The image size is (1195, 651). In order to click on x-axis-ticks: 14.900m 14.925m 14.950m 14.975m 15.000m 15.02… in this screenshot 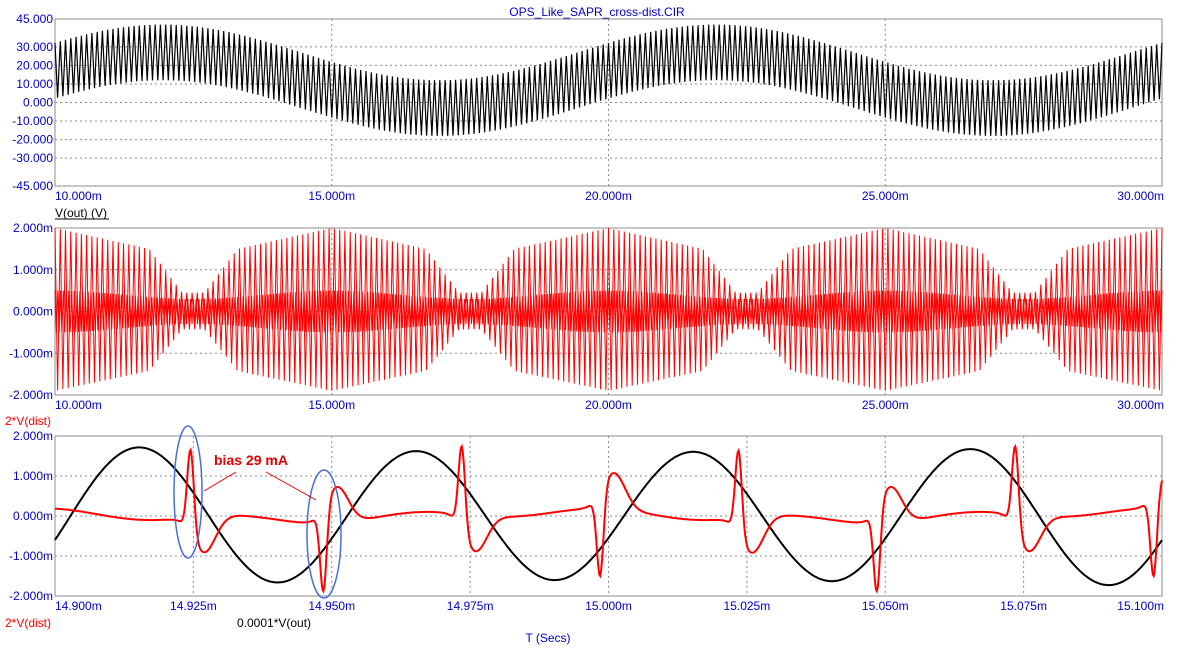, I will do `click(609, 606)`.